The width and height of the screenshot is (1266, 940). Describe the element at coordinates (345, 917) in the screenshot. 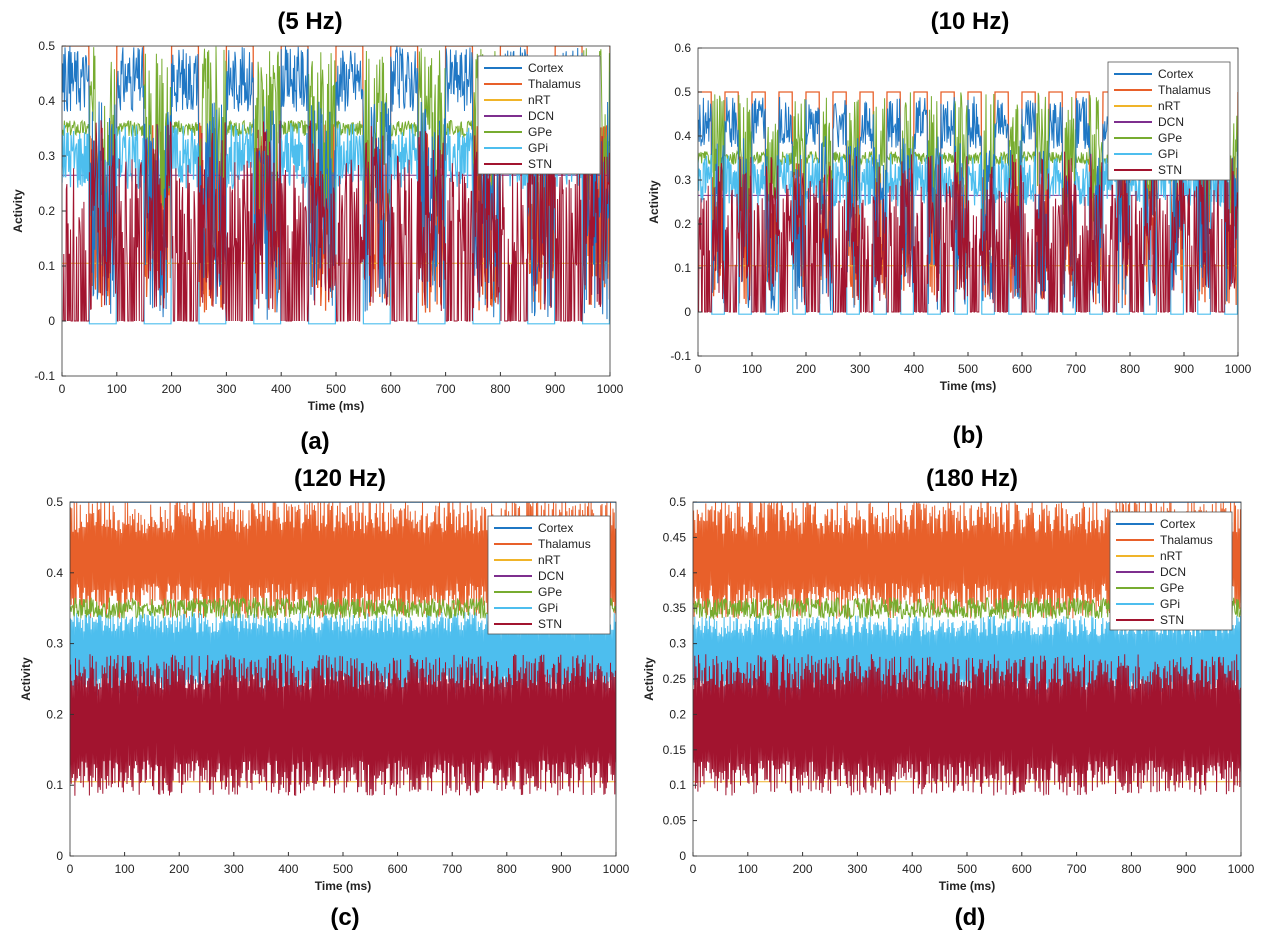

I see `chart-caption: (c)` at that location.